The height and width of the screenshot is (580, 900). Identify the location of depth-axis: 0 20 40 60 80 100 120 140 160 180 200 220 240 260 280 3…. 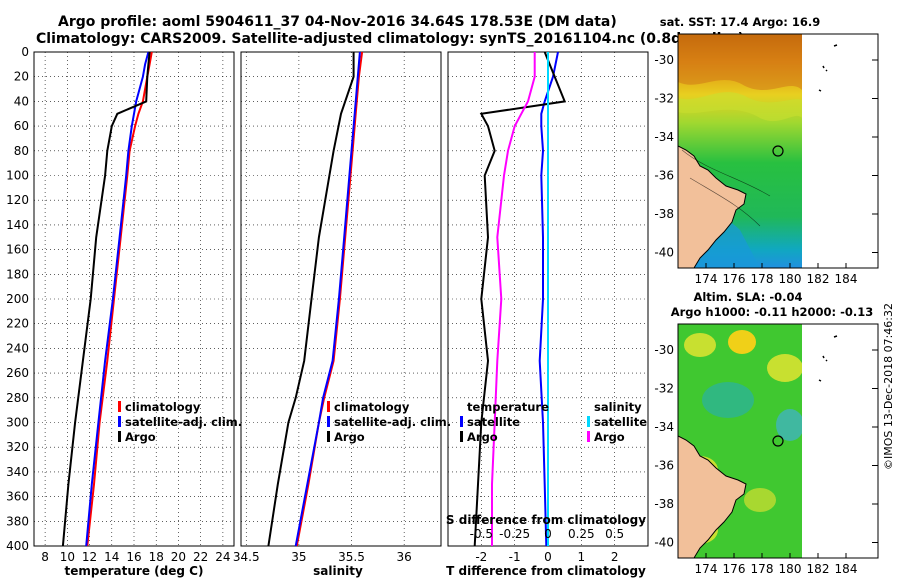
(17, 299).